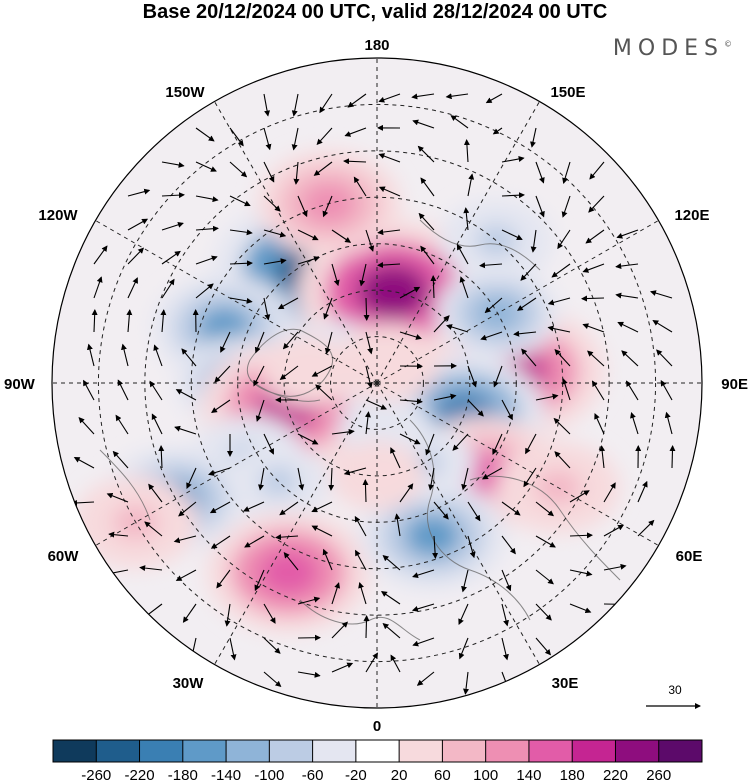 The height and width of the screenshot is (783, 750). I want to click on vector-scale-value: 30, so click(675, 690).